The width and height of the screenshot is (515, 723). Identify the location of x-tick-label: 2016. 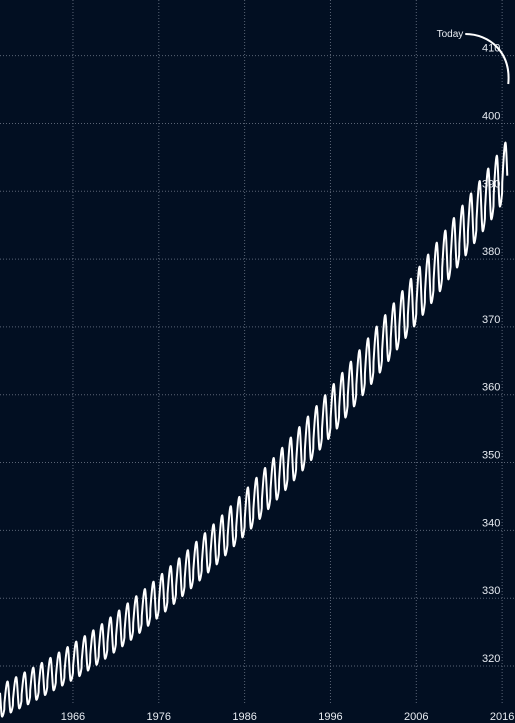
(502, 717).